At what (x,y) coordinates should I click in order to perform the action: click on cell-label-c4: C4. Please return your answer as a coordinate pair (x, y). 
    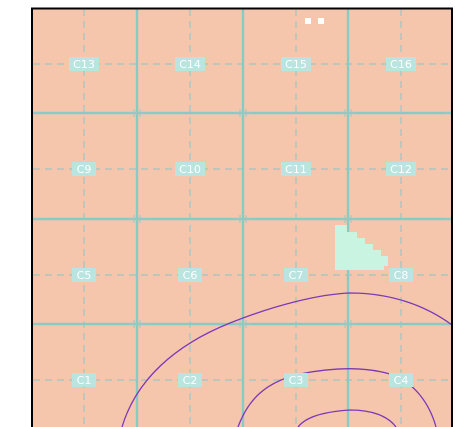
    Looking at the image, I should click on (401, 380).